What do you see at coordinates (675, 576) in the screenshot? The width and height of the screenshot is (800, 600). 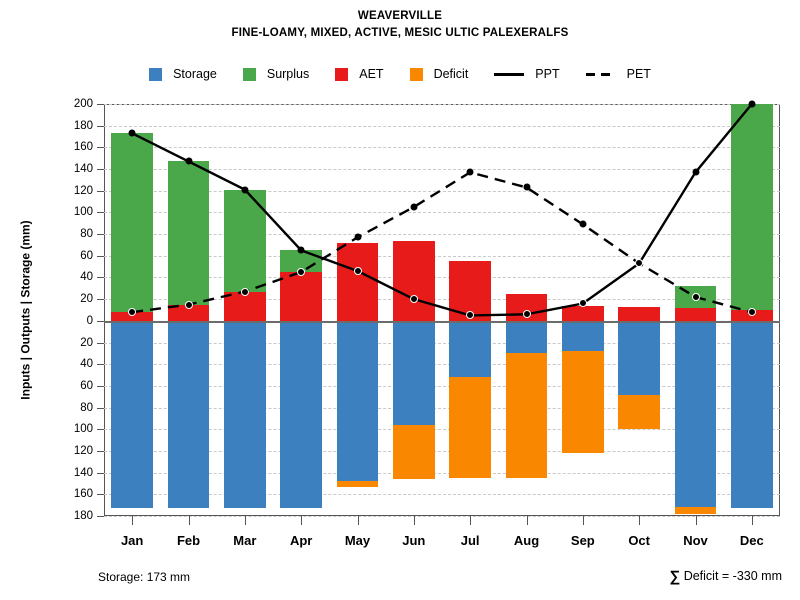 I see `sigma-icon: ∑` at bounding box center [675, 576].